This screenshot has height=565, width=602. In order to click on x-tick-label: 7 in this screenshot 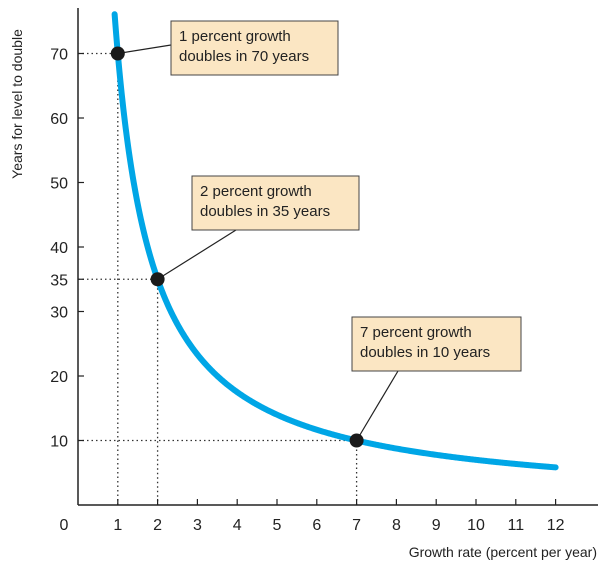, I will do `click(356, 525)`.